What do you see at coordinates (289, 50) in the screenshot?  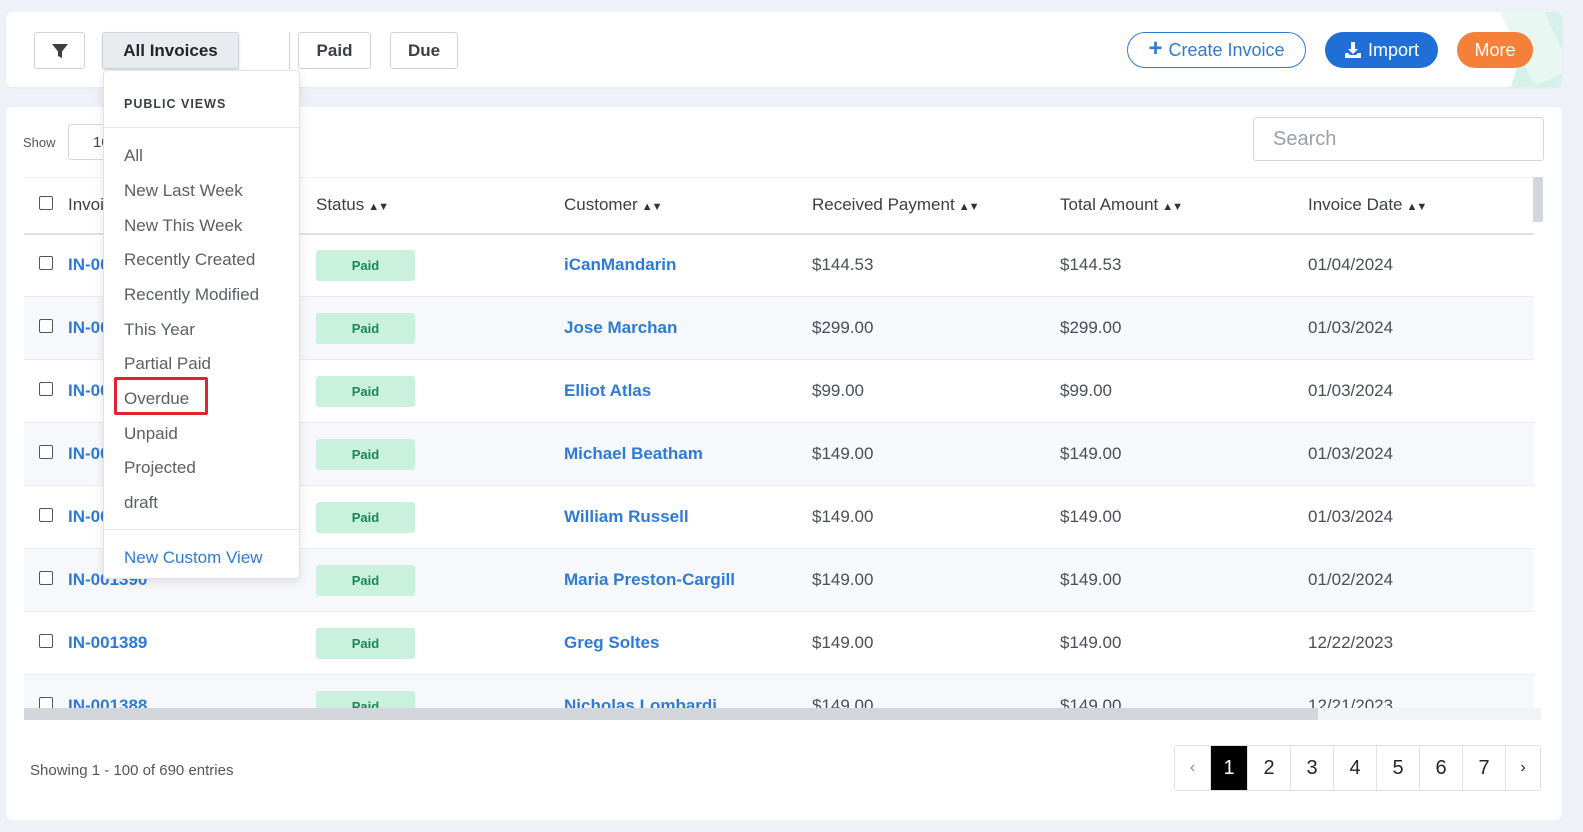 I see `toolbar-divider` at bounding box center [289, 50].